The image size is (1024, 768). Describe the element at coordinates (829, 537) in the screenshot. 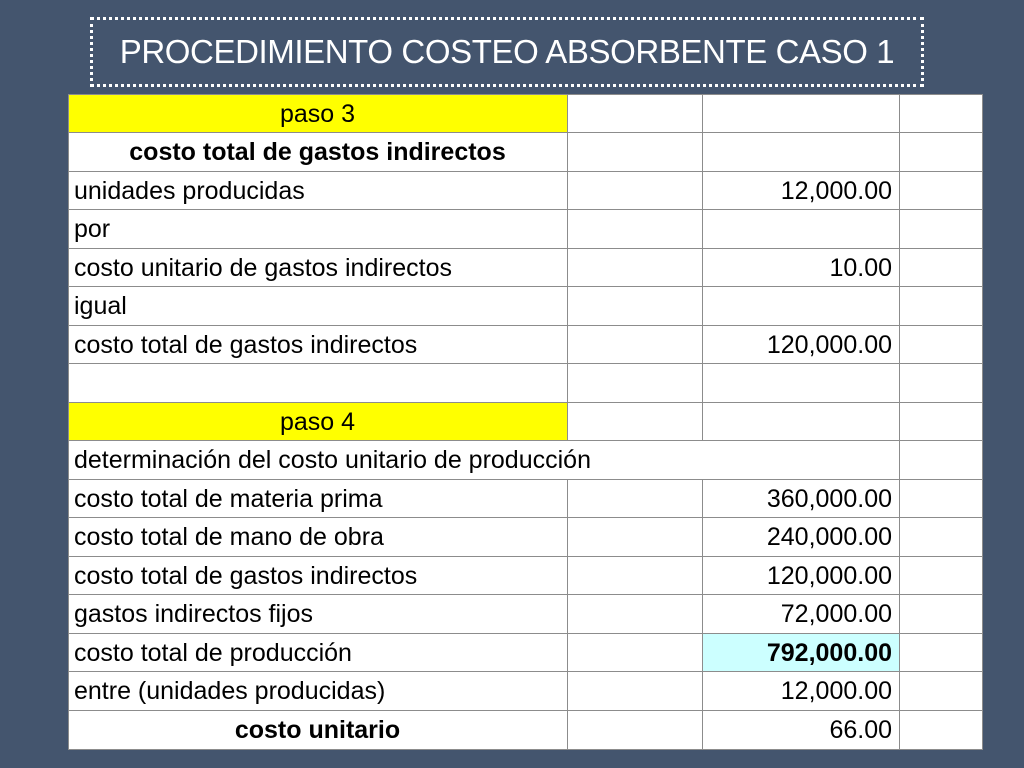

I see `row-value: 240,000.00` at that location.